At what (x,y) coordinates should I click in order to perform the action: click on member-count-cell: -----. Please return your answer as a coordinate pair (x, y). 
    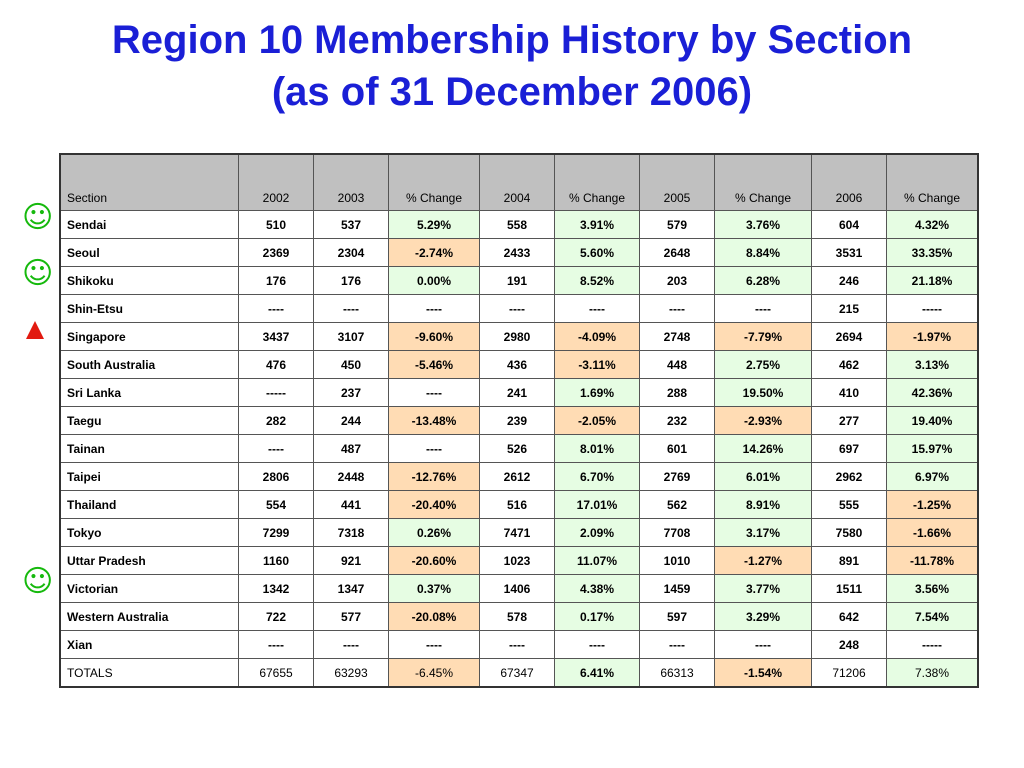
    Looking at the image, I should click on (276, 392).